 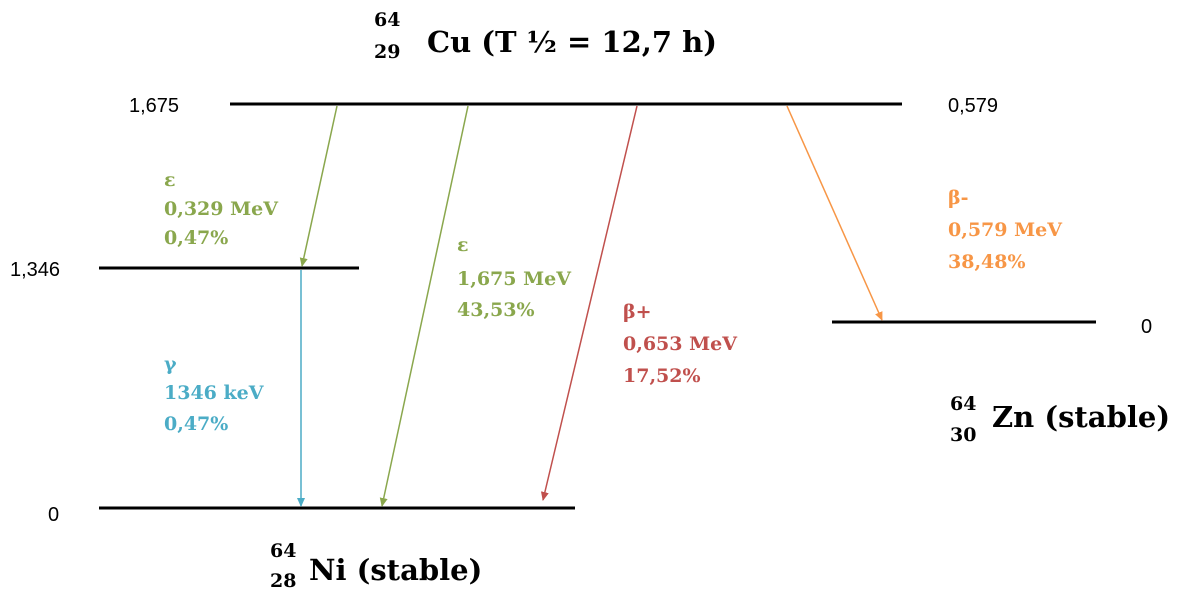 What do you see at coordinates (973, 106) in the screenshot?
I see `level-label-cu-right: 0,579` at bounding box center [973, 106].